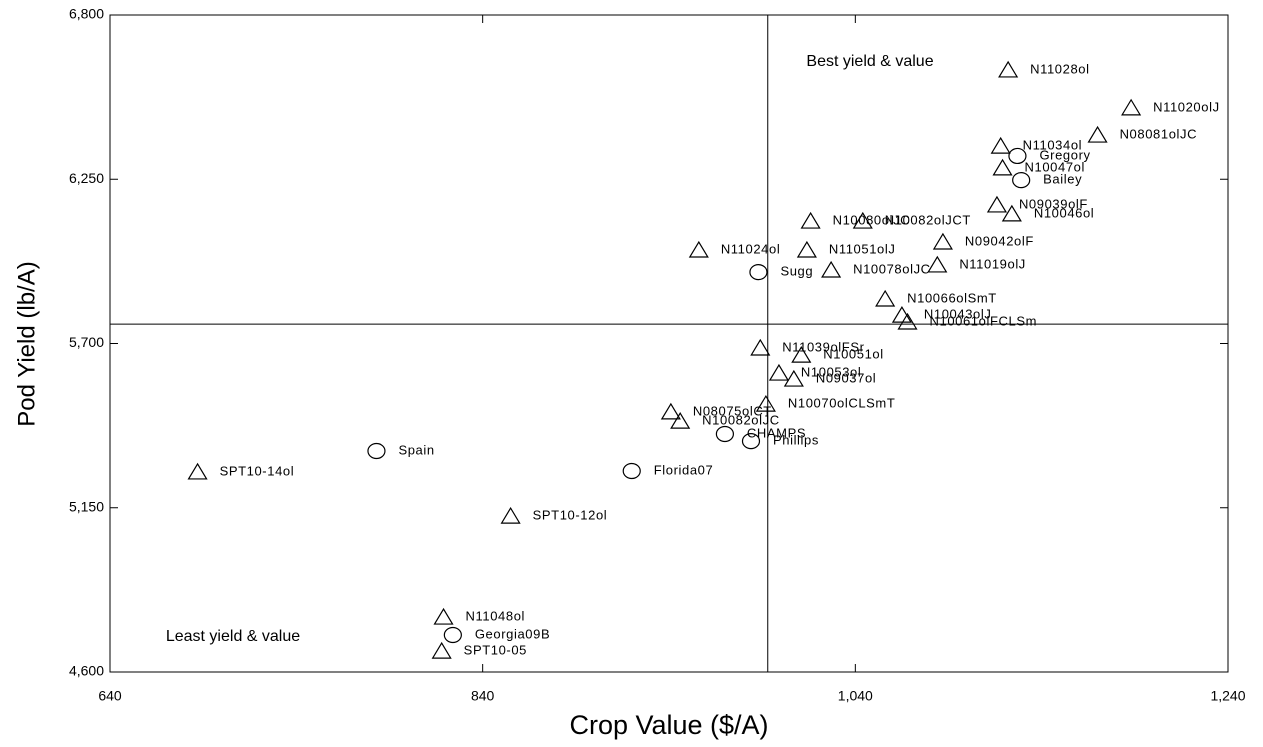 The height and width of the screenshot is (747, 1263). Describe the element at coordinates (862, 248) in the screenshot. I see `point-label: N11051olJ` at that location.